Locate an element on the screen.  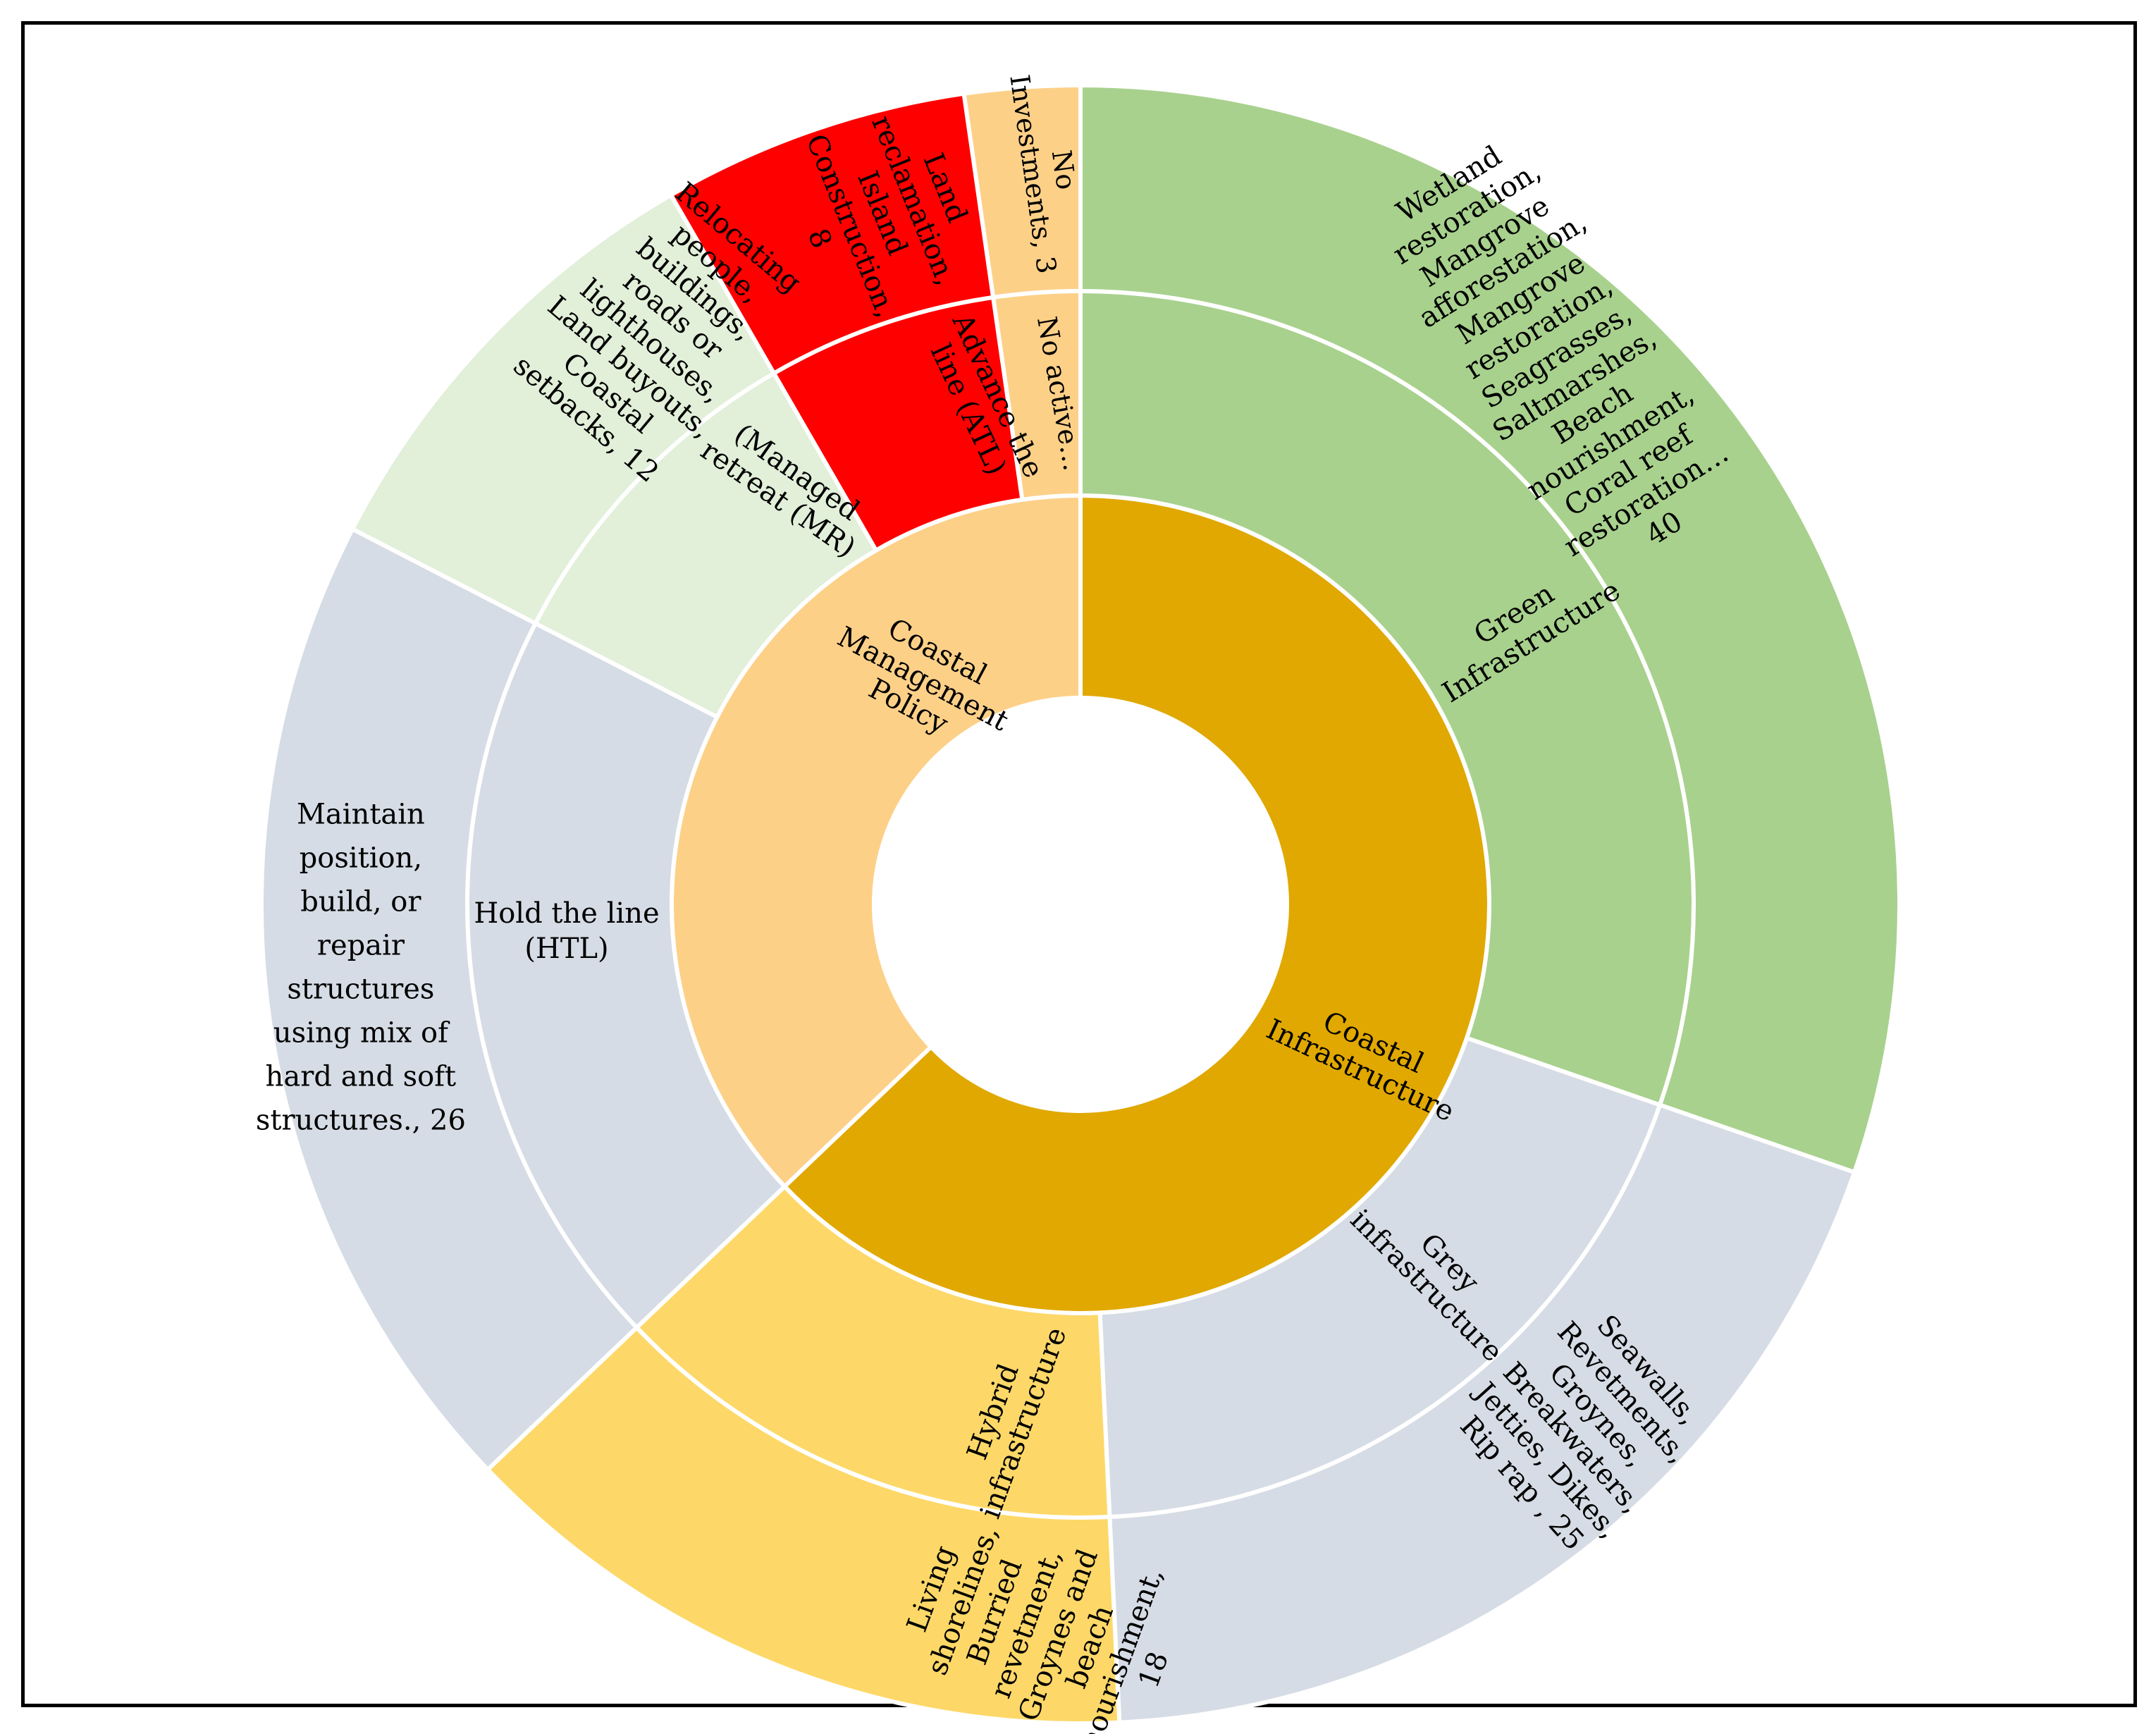
out-label-3-line-5: using mix of is located at coordinates (361, 1032).